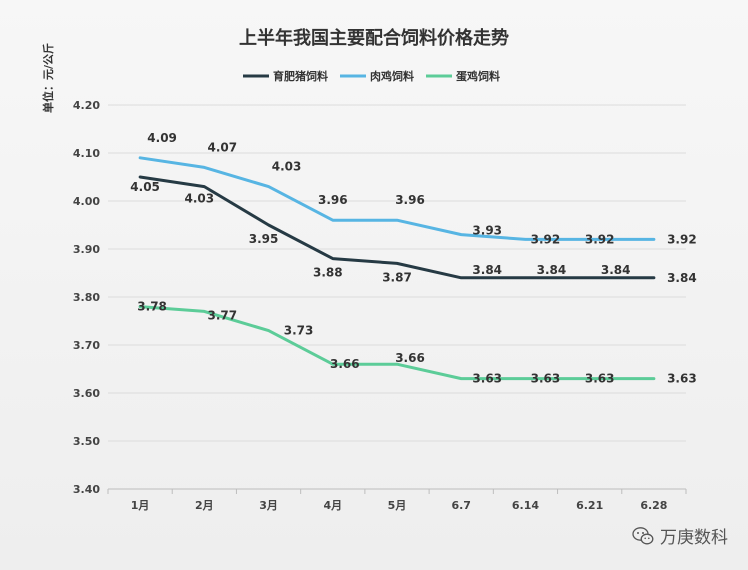  I want to click on y-tick-label: 3.90, so click(86, 249).